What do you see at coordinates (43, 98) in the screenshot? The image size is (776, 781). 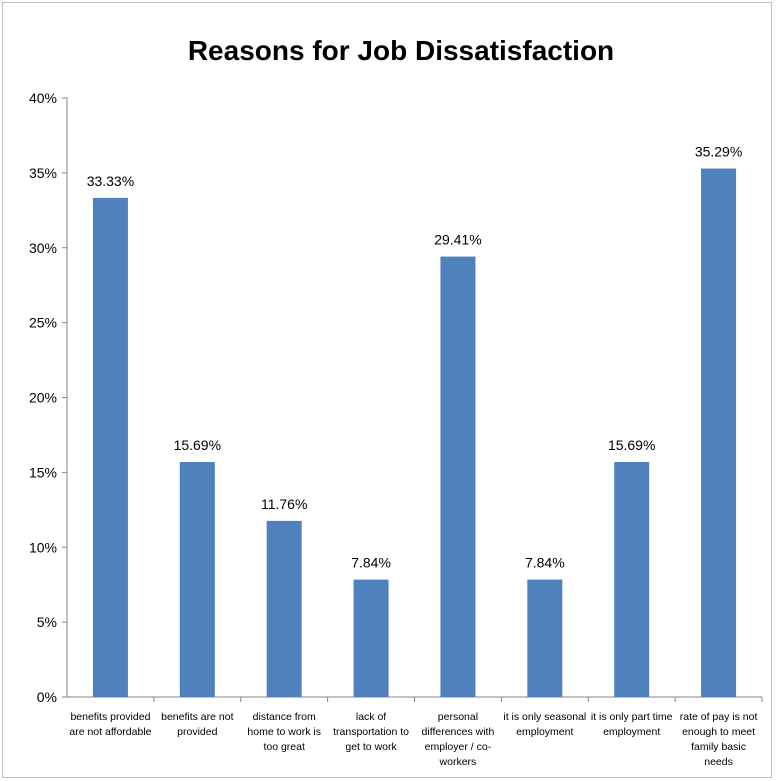 I see `y-tick-label: 40%` at bounding box center [43, 98].